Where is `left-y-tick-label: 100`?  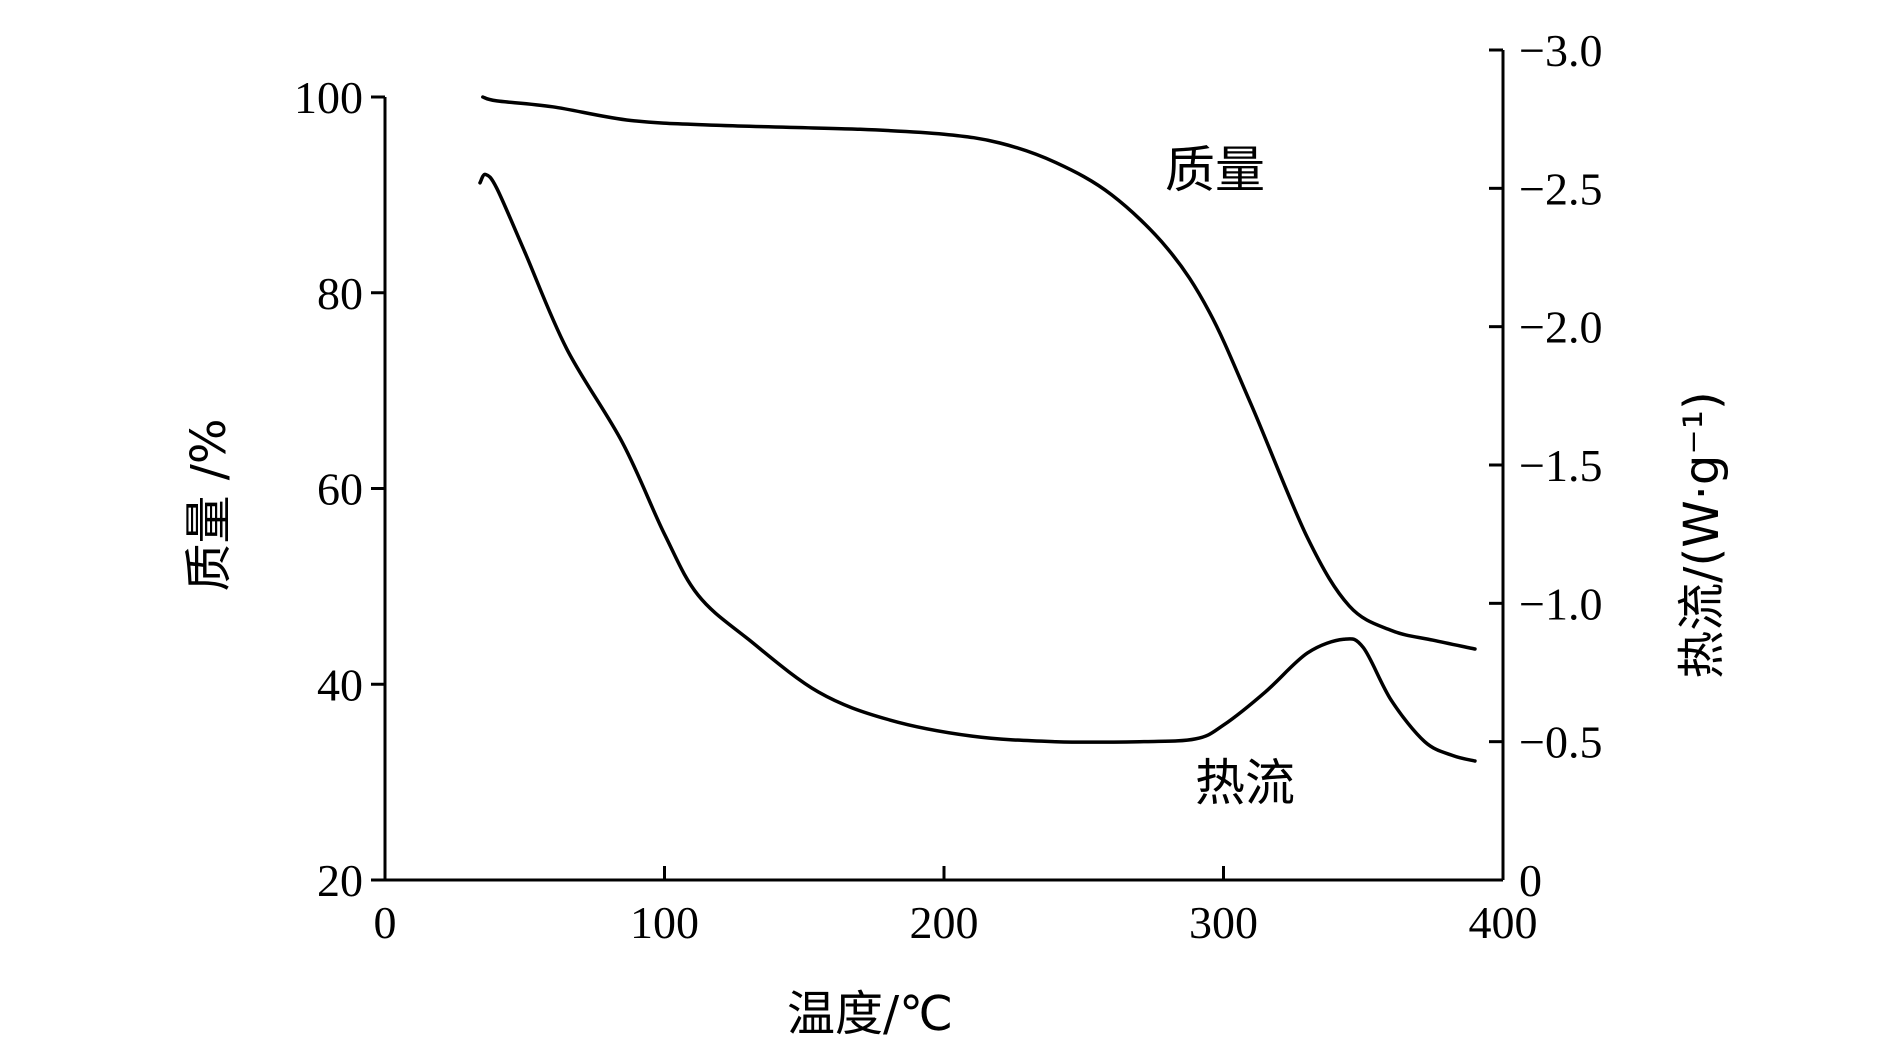 left-y-tick-label: 100 is located at coordinates (328, 97).